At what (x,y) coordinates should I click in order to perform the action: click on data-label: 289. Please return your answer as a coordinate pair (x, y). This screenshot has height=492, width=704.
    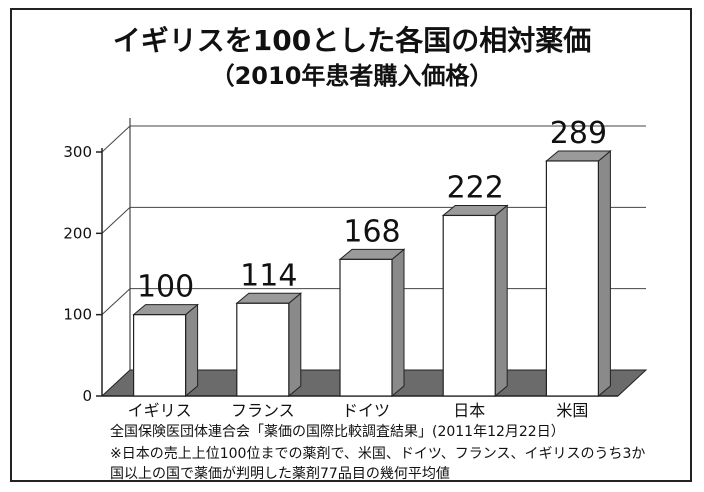
    Looking at the image, I should click on (578, 133).